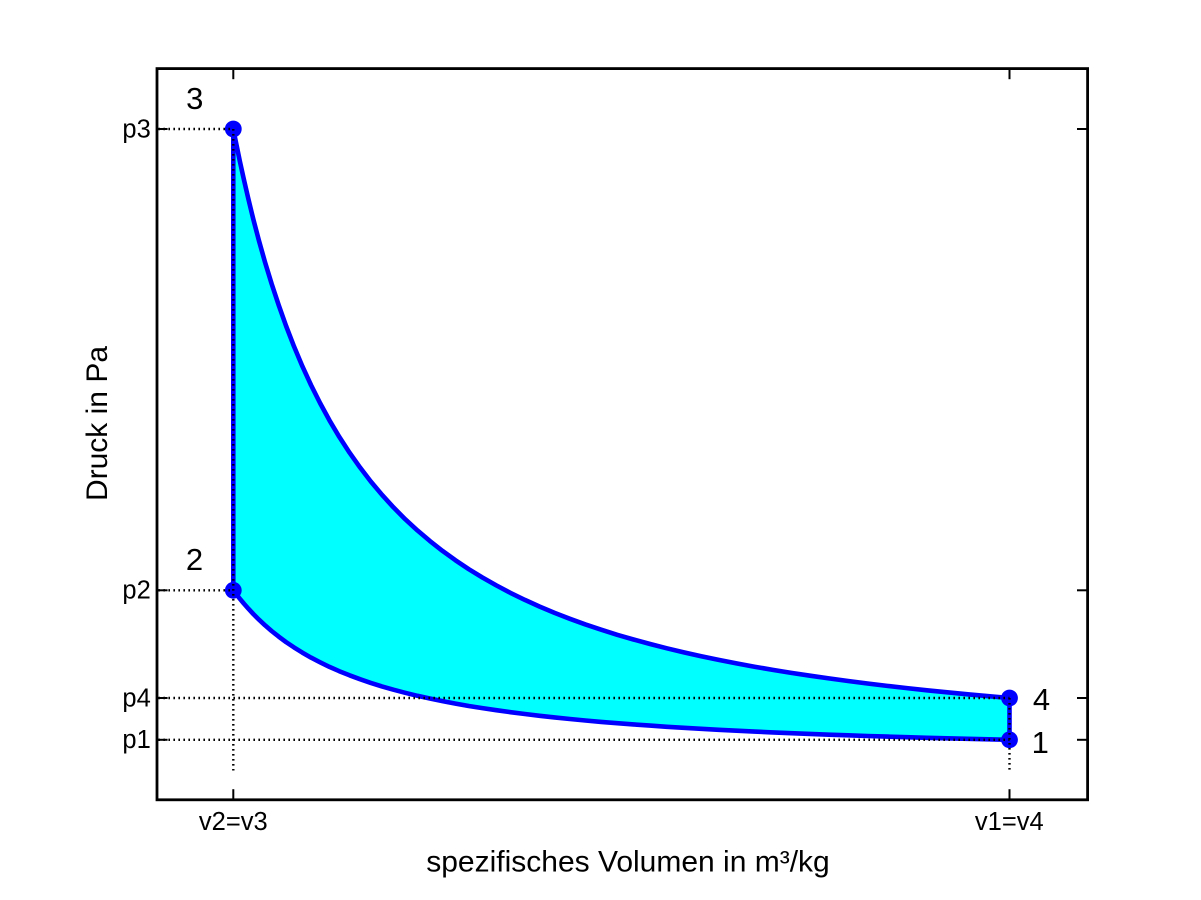 The image size is (1201, 900). Describe the element at coordinates (136, 129) in the screenshot. I see `svg-text: p3` at that location.